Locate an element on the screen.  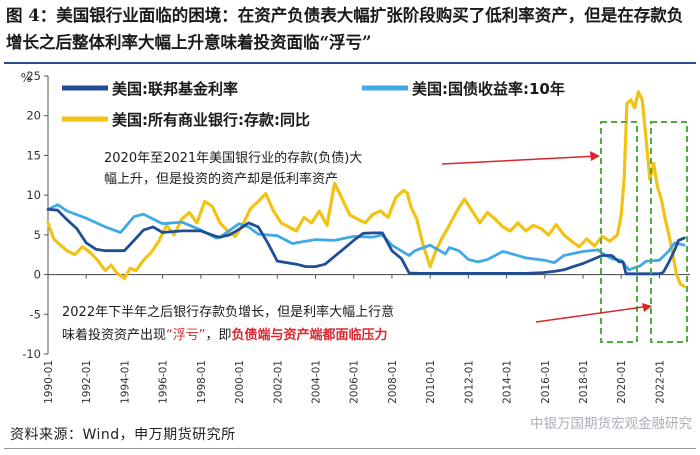
x-tick-label: 2022-01 is located at coordinates (660, 382).